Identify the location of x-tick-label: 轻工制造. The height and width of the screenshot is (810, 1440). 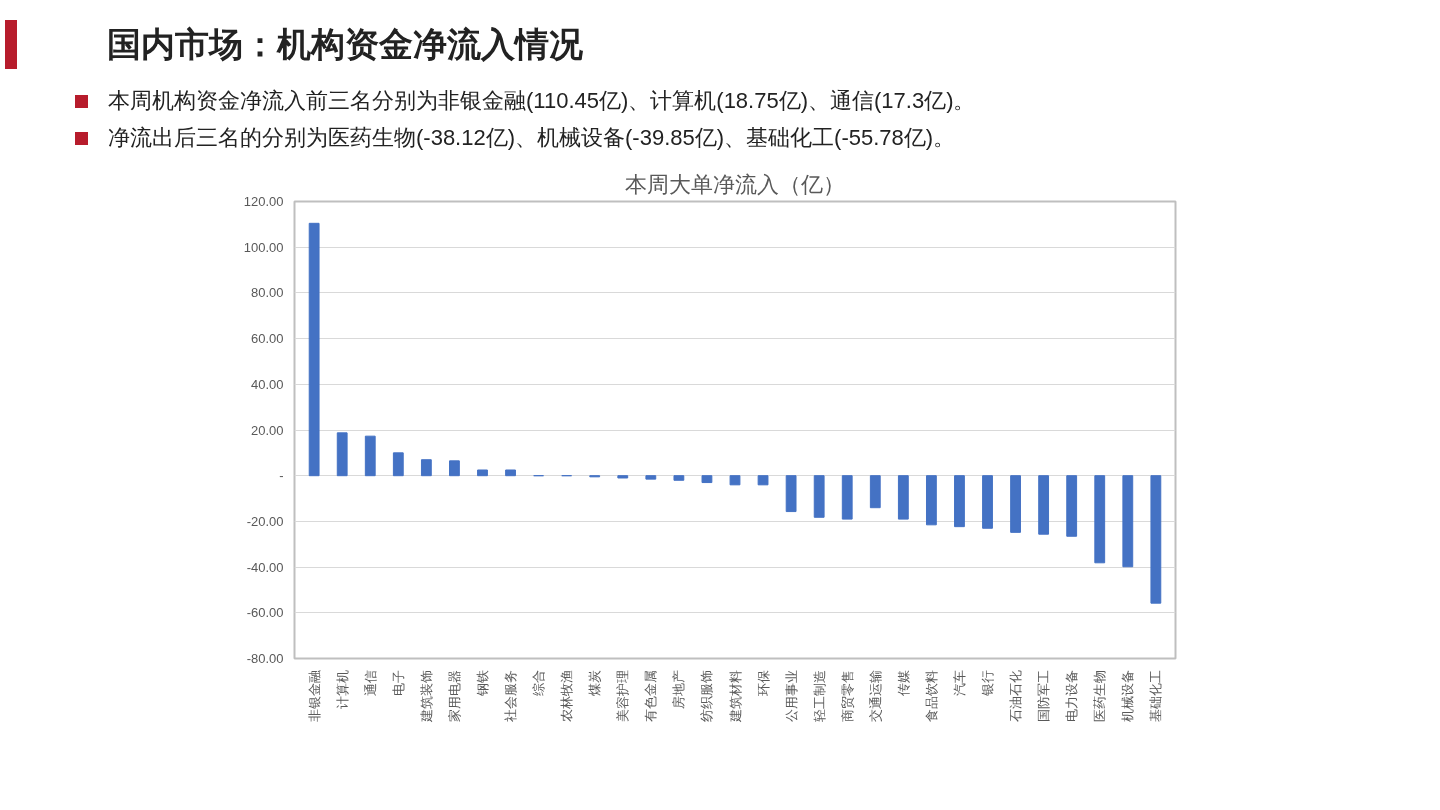
(819, 695).